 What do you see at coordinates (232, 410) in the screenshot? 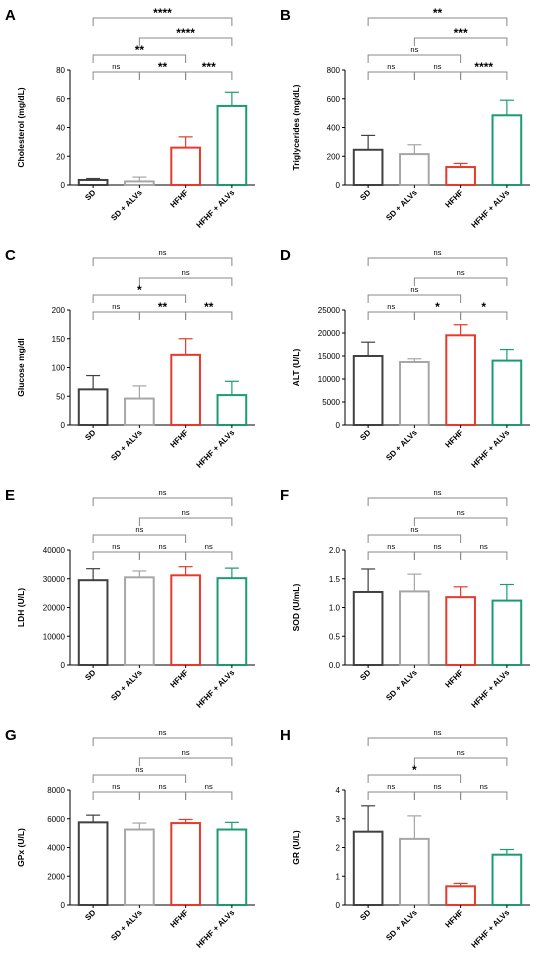
I see `bar-hfhf-alvs` at bounding box center [232, 410].